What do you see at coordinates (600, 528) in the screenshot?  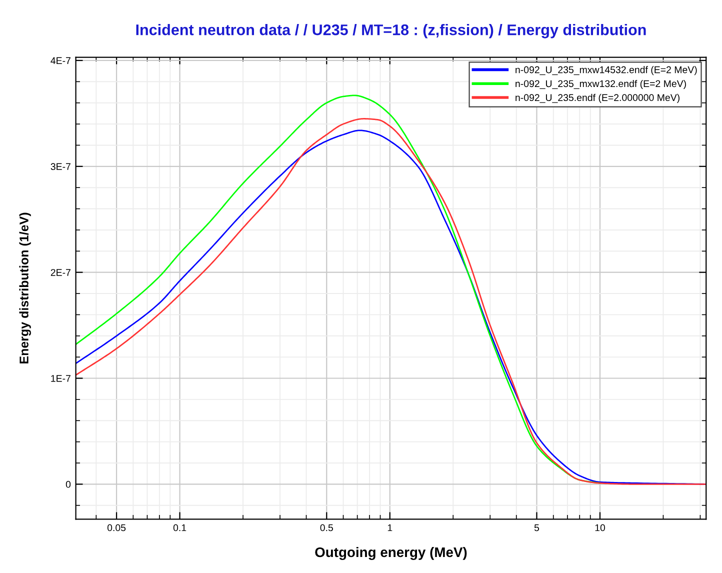 I see `x-tick-label: 10` at bounding box center [600, 528].